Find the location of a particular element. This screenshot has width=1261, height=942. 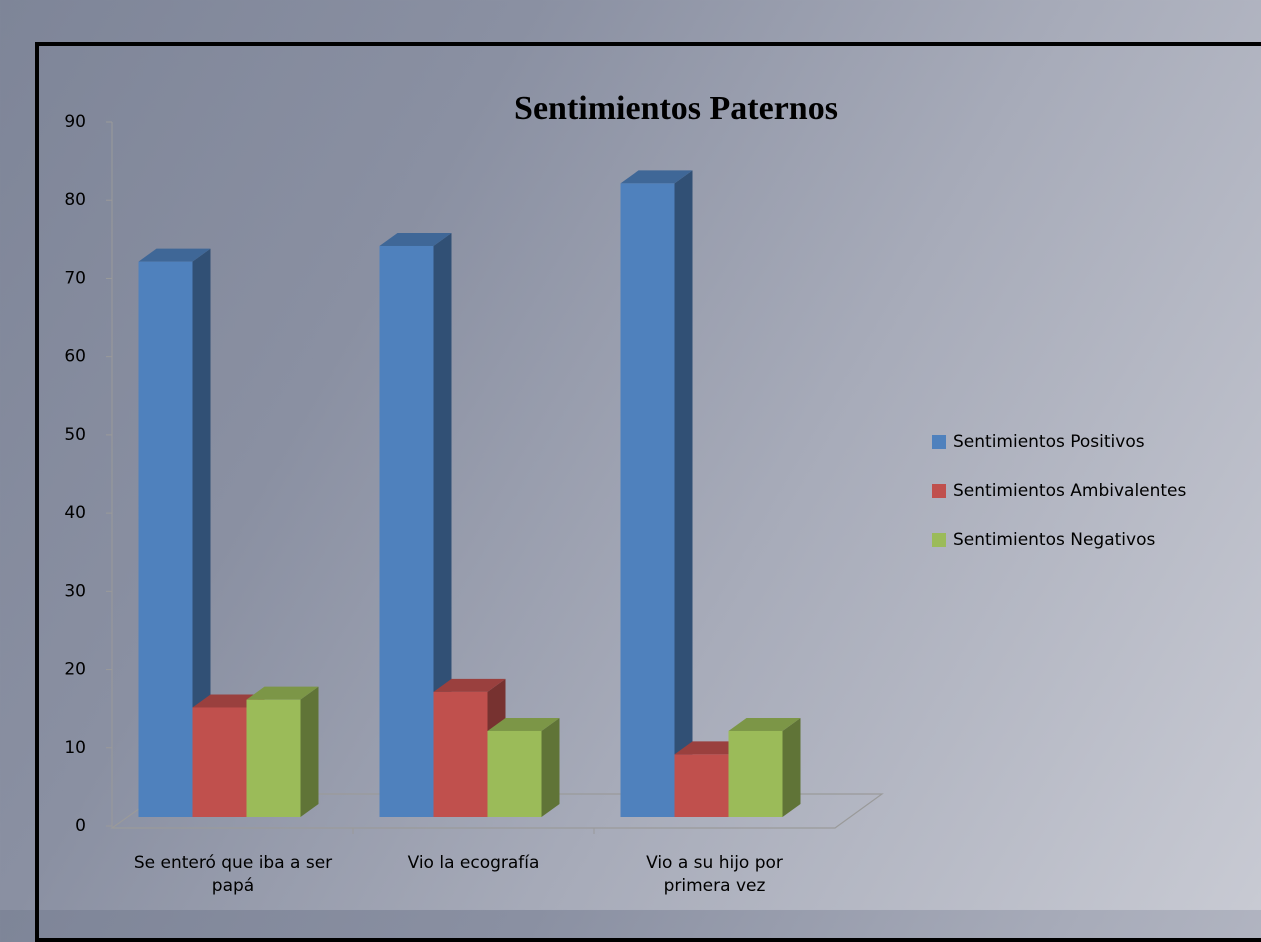

x-tick-label: Se enteró que iba a ser papá is located at coordinates (233, 874).